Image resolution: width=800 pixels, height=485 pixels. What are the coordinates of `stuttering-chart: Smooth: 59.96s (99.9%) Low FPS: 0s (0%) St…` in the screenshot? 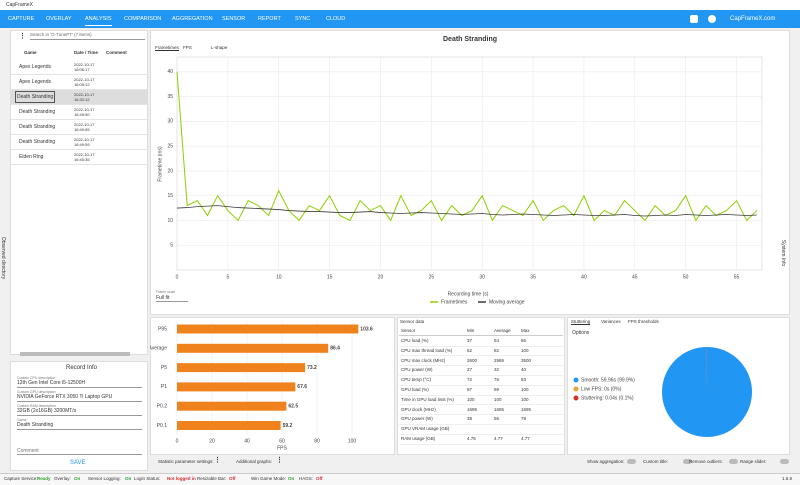 It's located at (663, 392).